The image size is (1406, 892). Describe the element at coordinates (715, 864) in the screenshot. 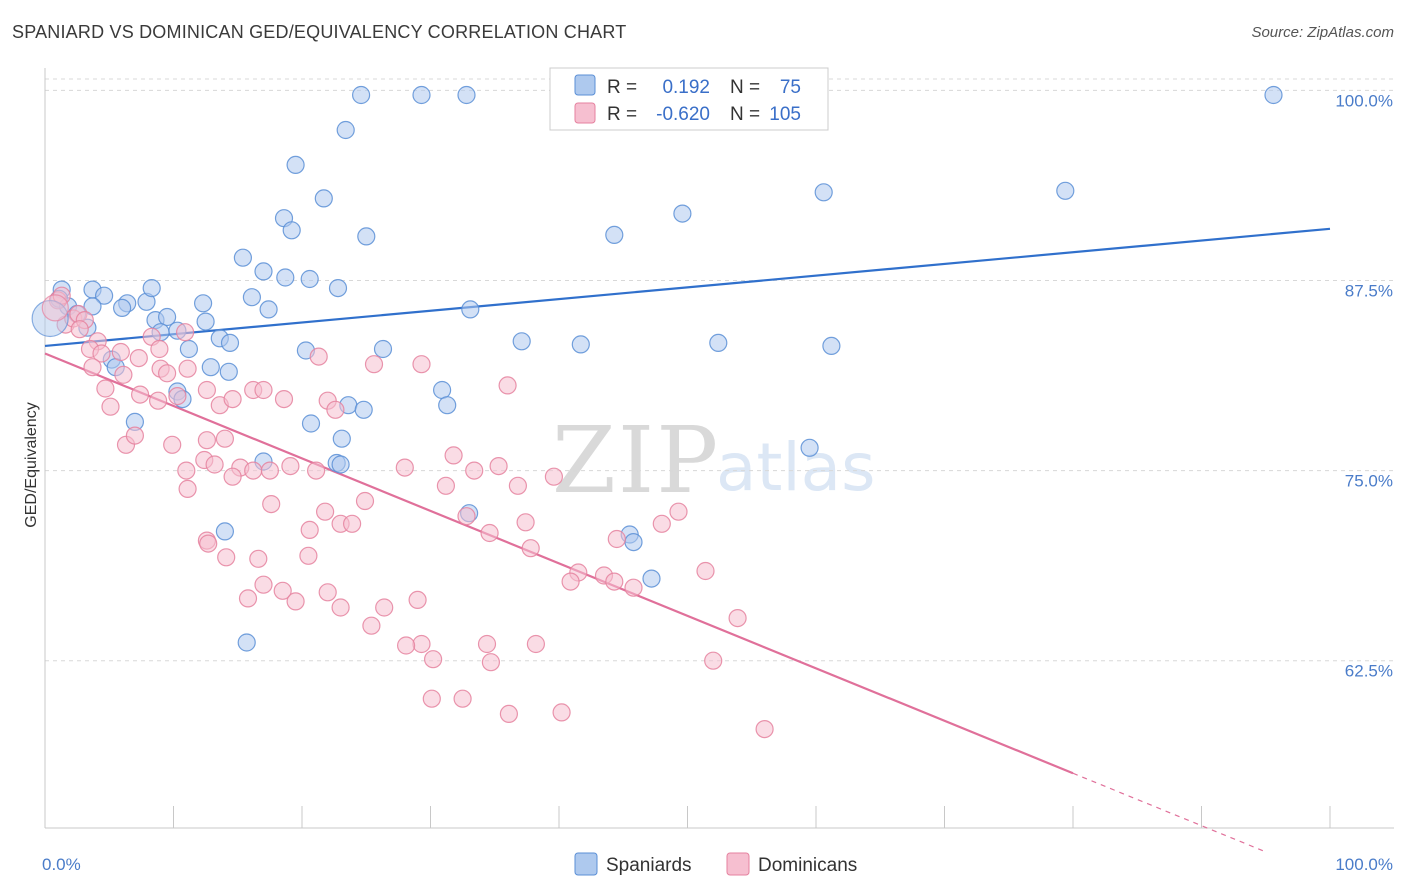

I see `series-legend: Spaniards Dominicans` at that location.